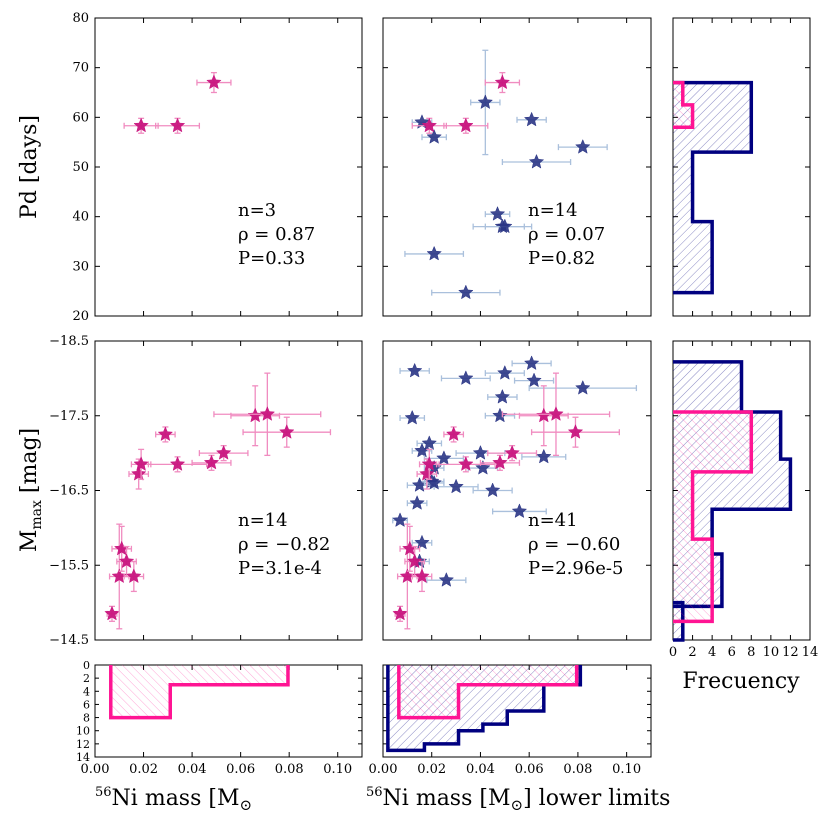 This screenshot has height=825, width=830. I want to click on hist_mmax-xtick-label: 4, so click(712, 652).